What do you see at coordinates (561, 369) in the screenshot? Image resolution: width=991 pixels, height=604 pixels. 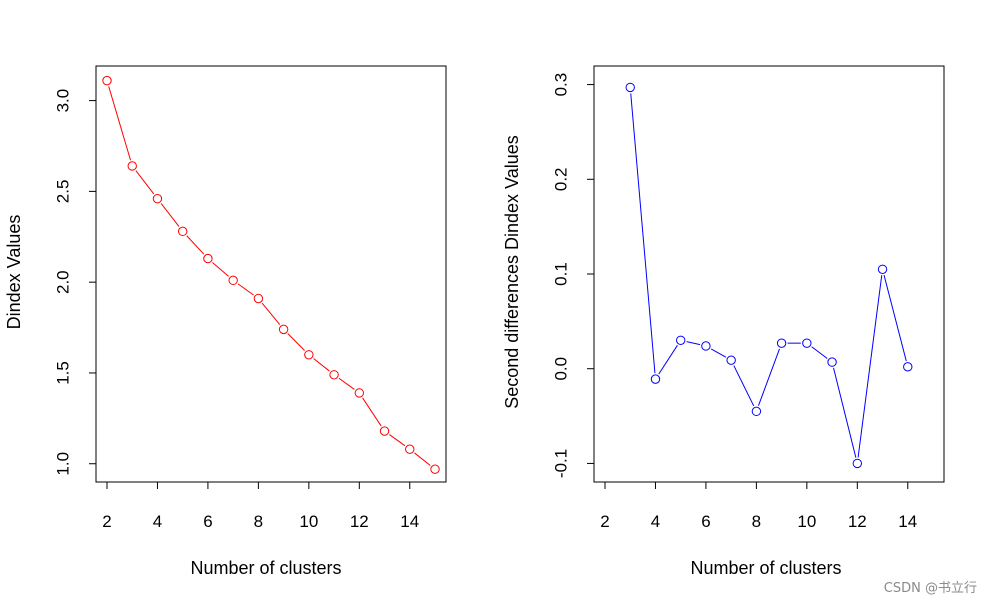 I see `y-tick-label: 0.0` at bounding box center [561, 369].